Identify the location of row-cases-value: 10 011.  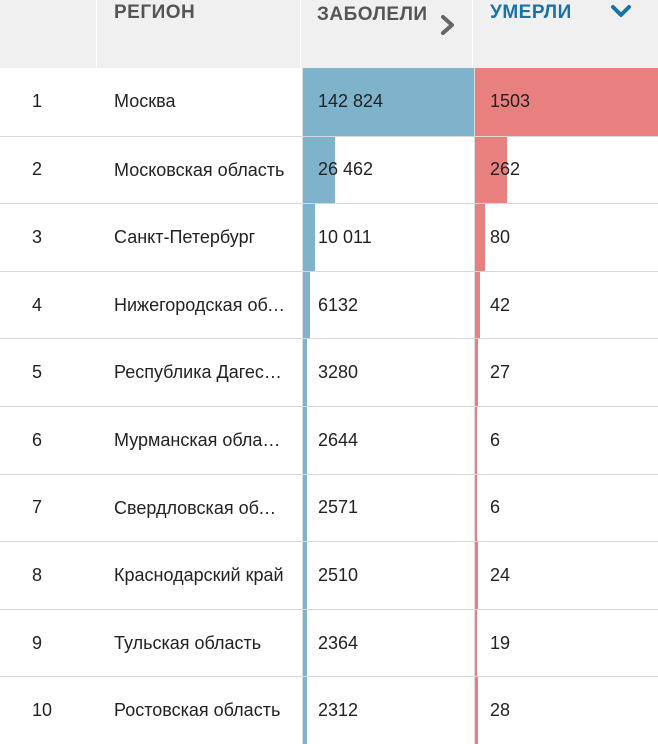
(345, 236).